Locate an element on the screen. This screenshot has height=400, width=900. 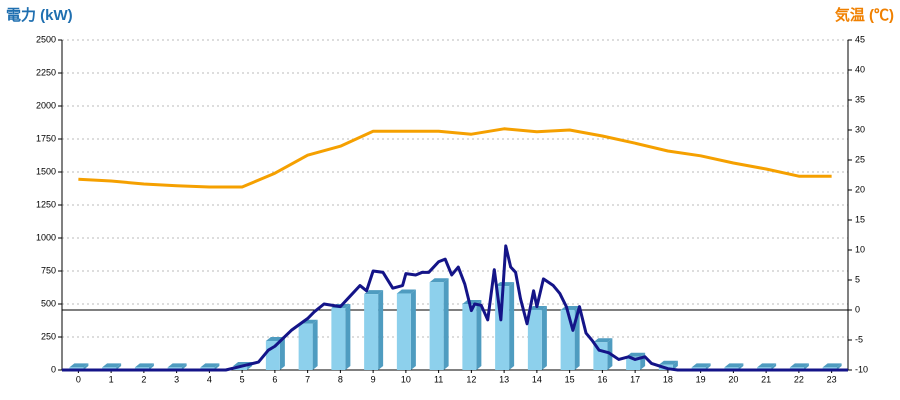
y2-tick-label: 20 is located at coordinates (860, 189).